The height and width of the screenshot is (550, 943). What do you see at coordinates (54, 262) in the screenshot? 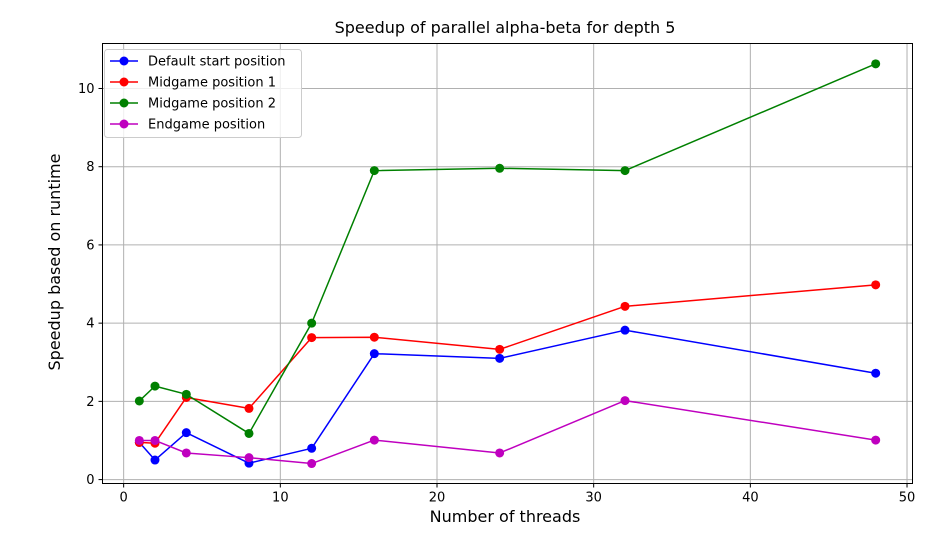
I see `y-axis-label: Speedup based on runtime` at bounding box center [54, 262].